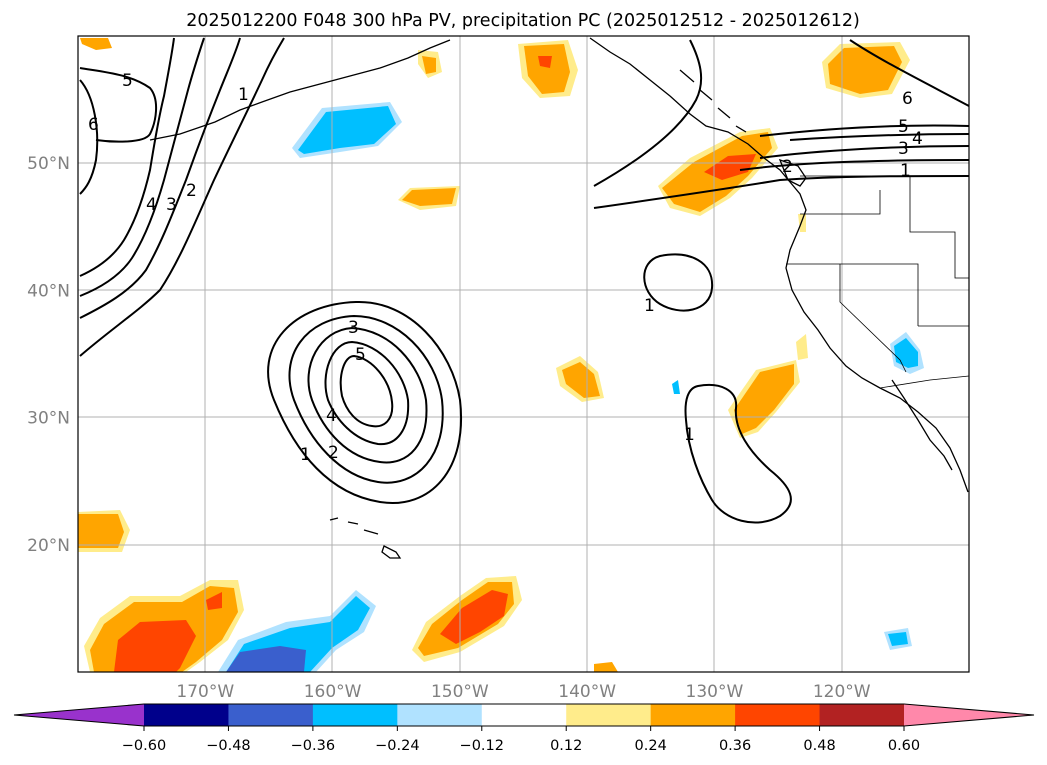 The height and width of the screenshot is (765, 1047). What do you see at coordinates (360, 355) in the screenshot?
I see `pv-label-cutoff-5: 5` at bounding box center [360, 355].